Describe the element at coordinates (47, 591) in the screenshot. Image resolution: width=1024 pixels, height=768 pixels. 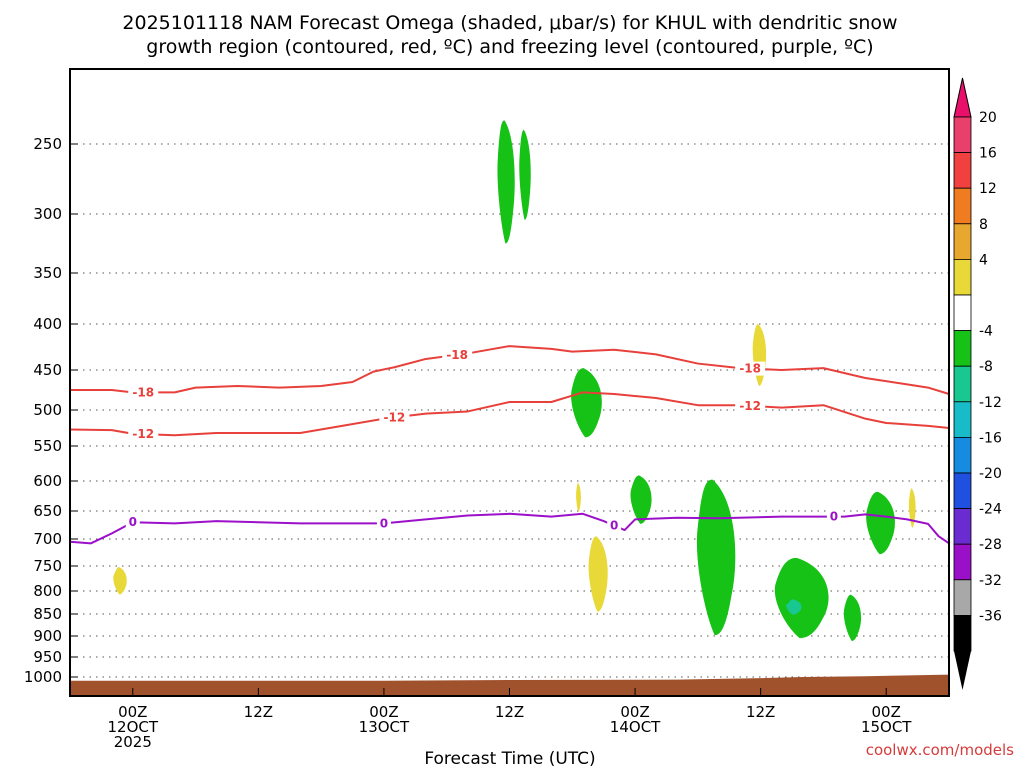
I see `ytick-label-800: 800` at that location.